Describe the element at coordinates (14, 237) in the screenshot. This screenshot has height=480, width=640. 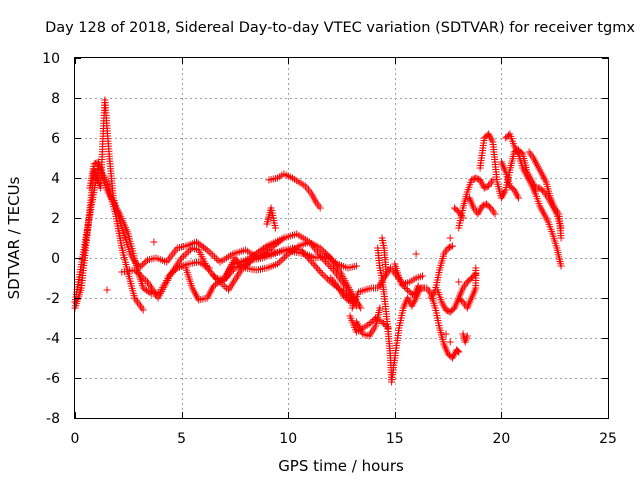
I see `y-axis-label: SDTVAR / TECUs` at that location.